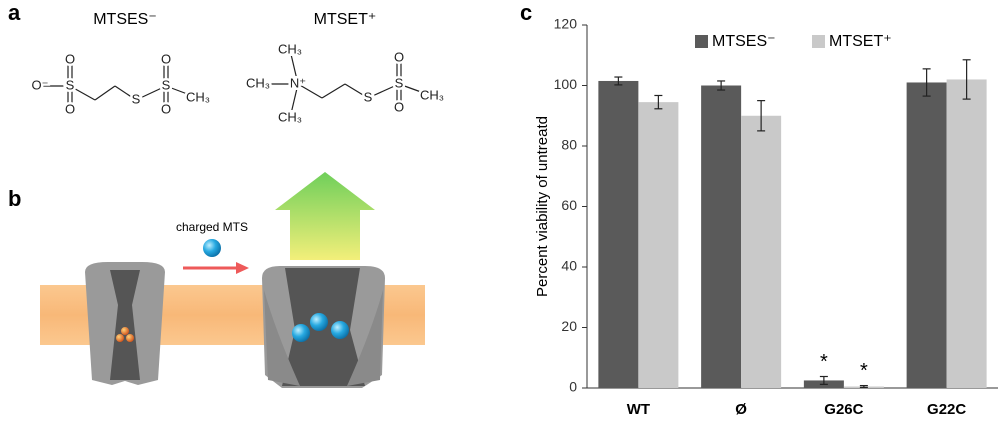 This screenshot has width=1000, height=430. I want to click on flux-arrow, so click(325, 216).